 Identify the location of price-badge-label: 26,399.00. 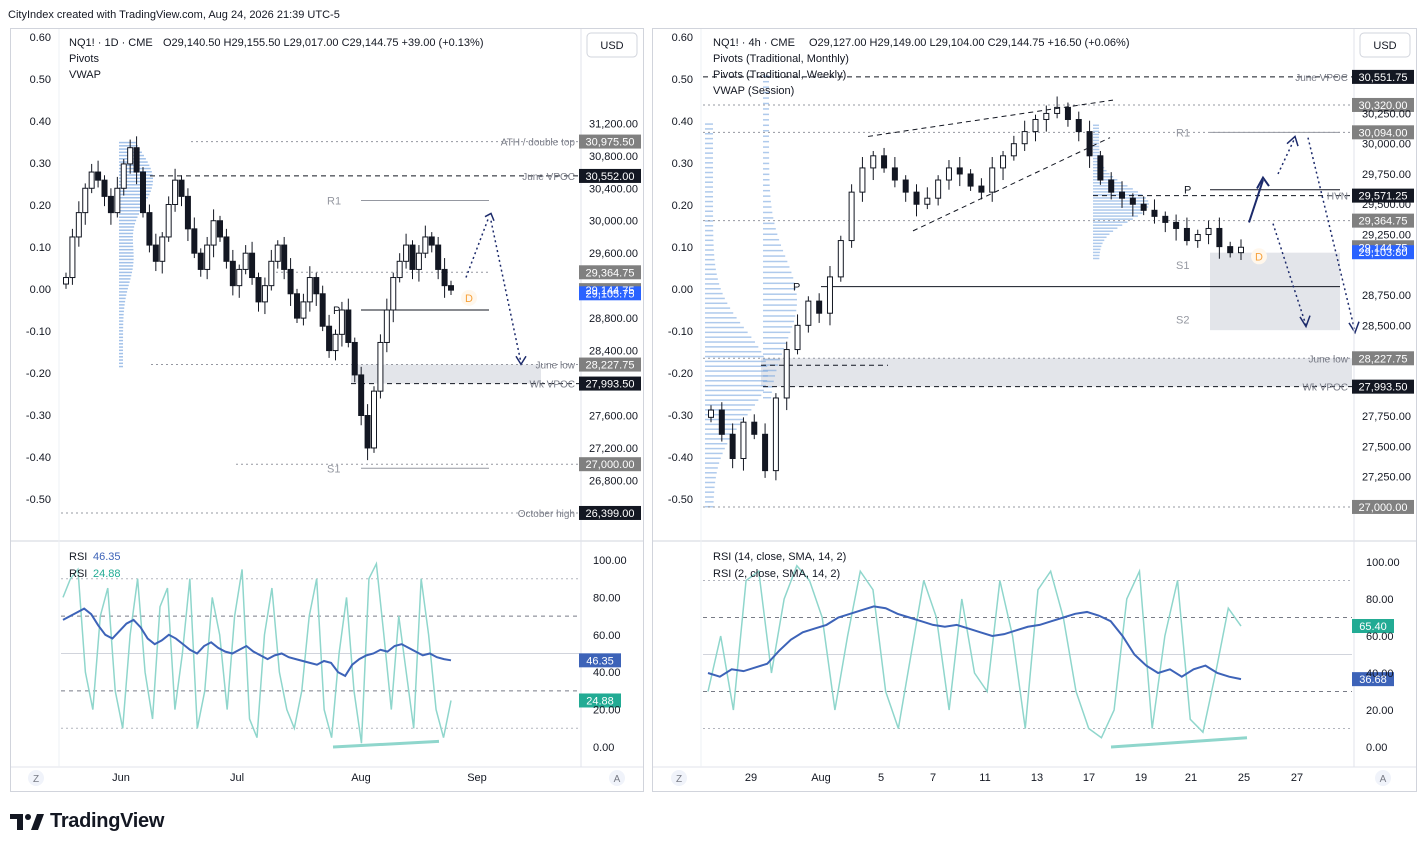
(610, 514).